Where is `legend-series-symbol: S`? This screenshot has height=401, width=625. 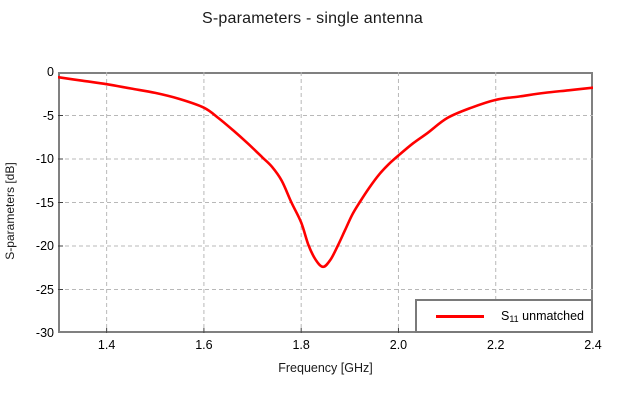 legend-series-symbol: S is located at coordinates (505, 315).